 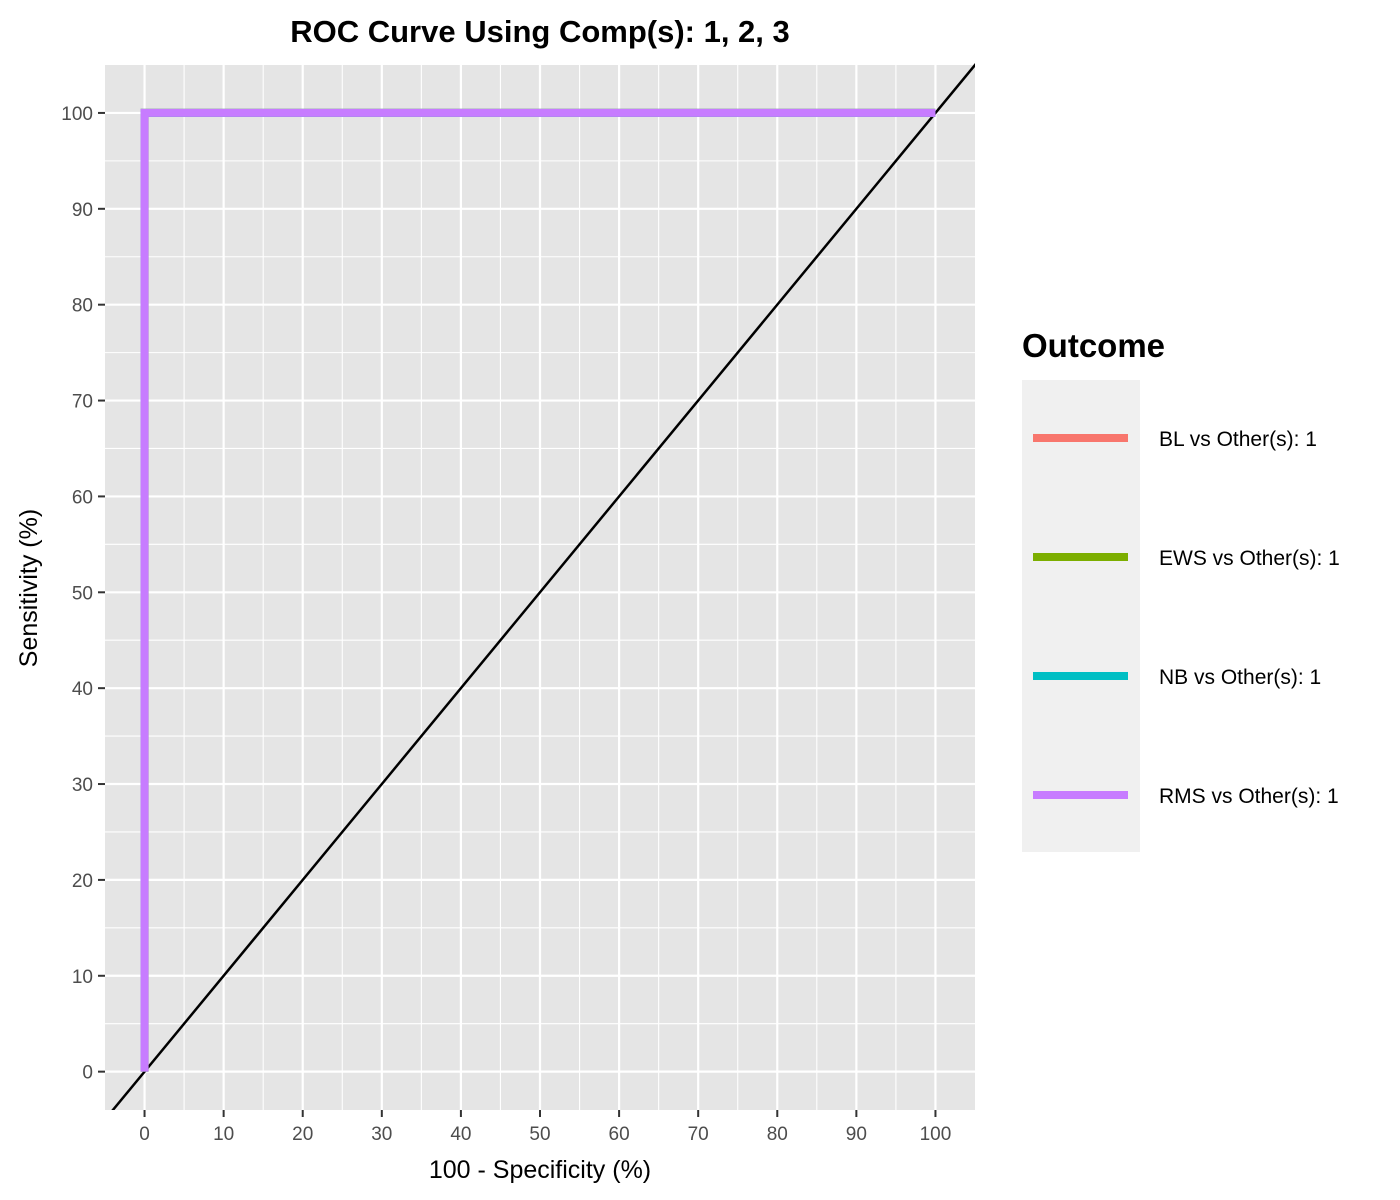 I want to click on y-tick-label: 80, so click(x=82, y=306).